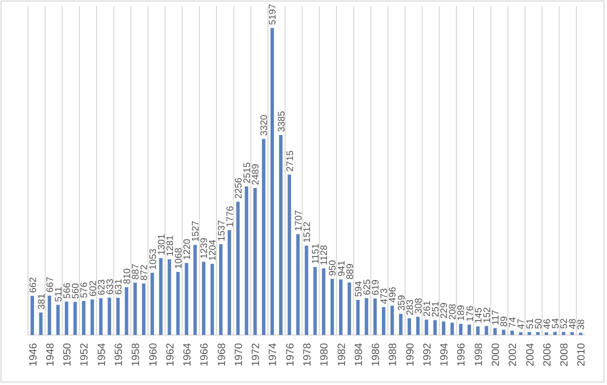 Image resolution: width=607 pixels, height=385 pixels. I want to click on x-tick-label: 1986, so click(376, 354).